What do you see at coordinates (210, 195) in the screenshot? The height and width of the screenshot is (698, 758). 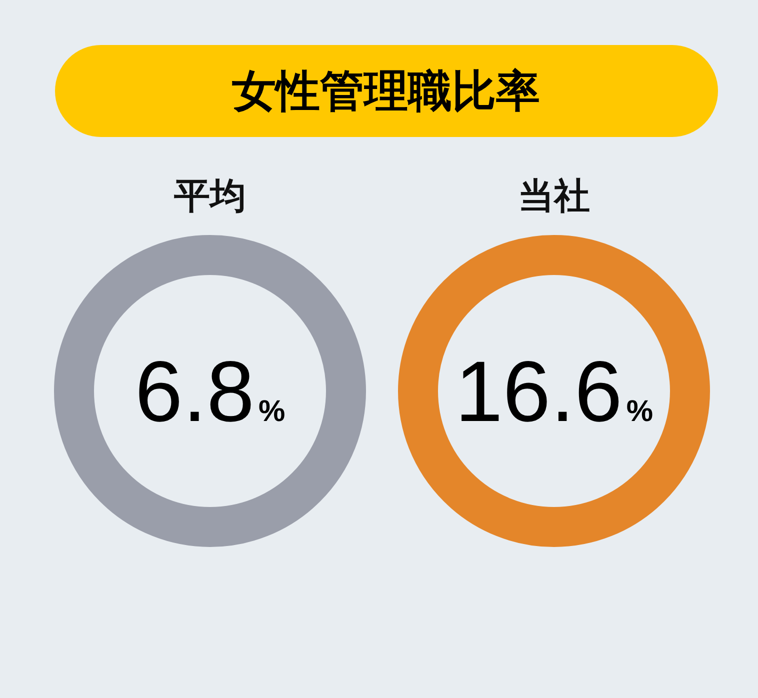 I see `category-label: 平均` at bounding box center [210, 195].